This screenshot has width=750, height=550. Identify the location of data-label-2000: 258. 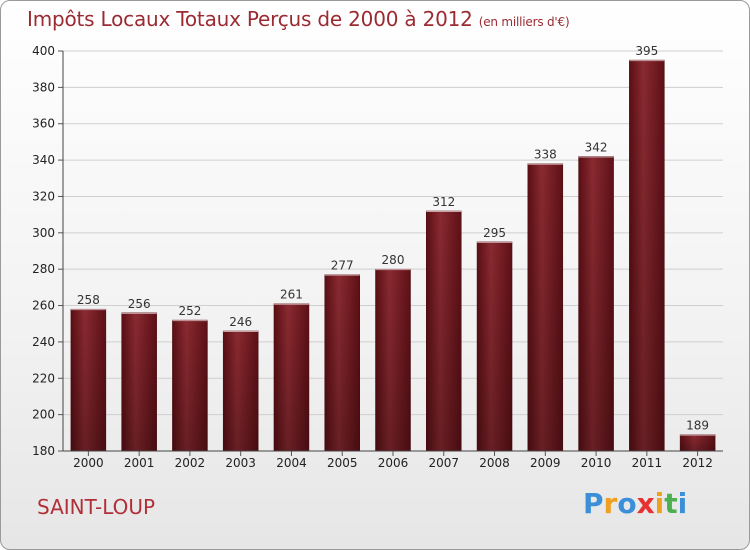
(88, 300).